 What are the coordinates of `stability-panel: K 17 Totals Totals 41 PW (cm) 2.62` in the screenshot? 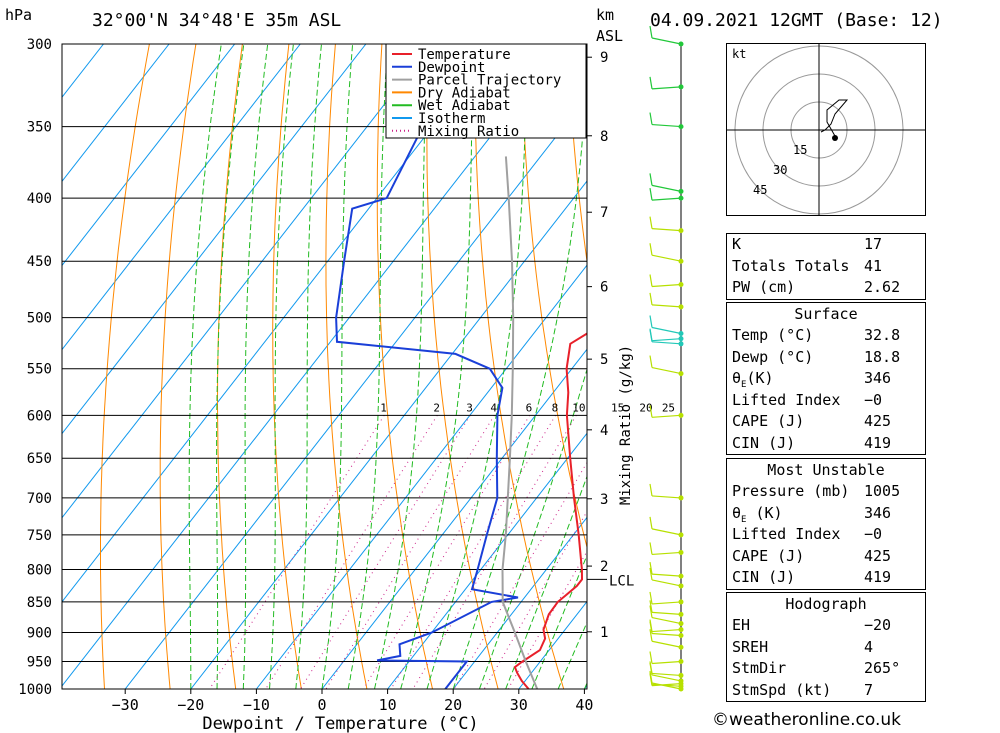 It's located at (826, 266).